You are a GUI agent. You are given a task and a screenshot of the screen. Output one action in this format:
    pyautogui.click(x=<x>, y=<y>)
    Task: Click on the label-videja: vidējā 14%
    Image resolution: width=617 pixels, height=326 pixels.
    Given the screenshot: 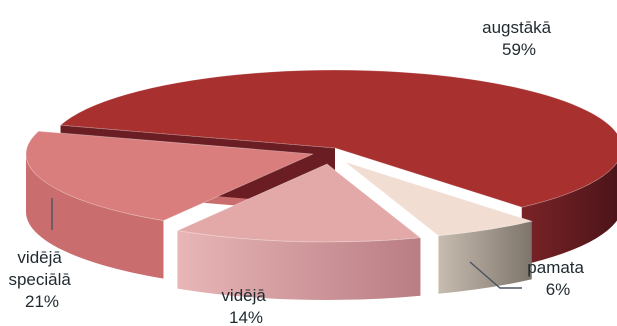 What is the action you would take?
    pyautogui.click(x=245, y=306)
    